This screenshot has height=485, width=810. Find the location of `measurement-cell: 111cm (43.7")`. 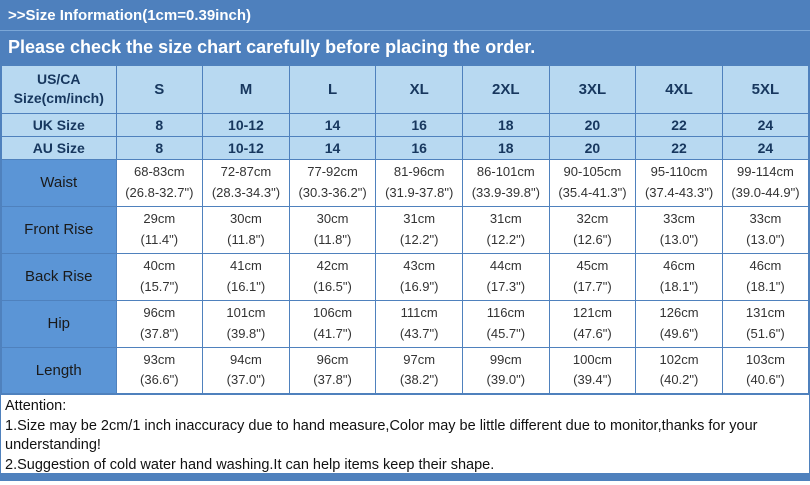

measurement-cell: 111cm (43.7") is located at coordinates (419, 323).